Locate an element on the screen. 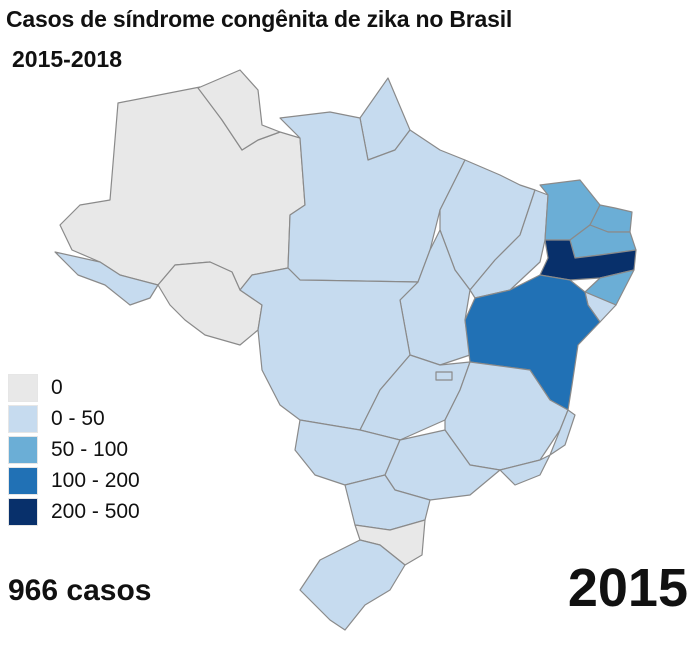 The width and height of the screenshot is (700, 656). state-RS is located at coordinates (352, 585).